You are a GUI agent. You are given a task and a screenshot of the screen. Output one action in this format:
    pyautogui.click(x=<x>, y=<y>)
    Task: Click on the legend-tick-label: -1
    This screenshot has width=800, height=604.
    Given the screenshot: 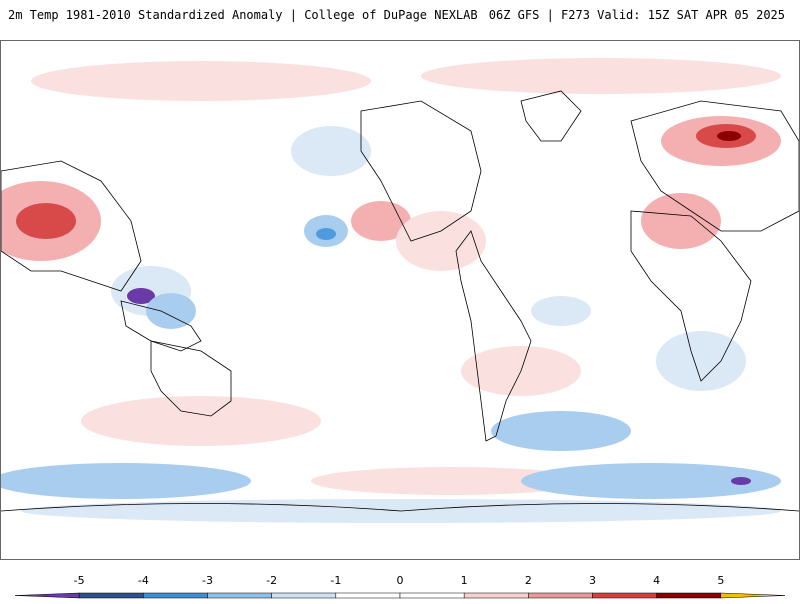 What is the action you would take?
    pyautogui.click(x=336, y=580)
    